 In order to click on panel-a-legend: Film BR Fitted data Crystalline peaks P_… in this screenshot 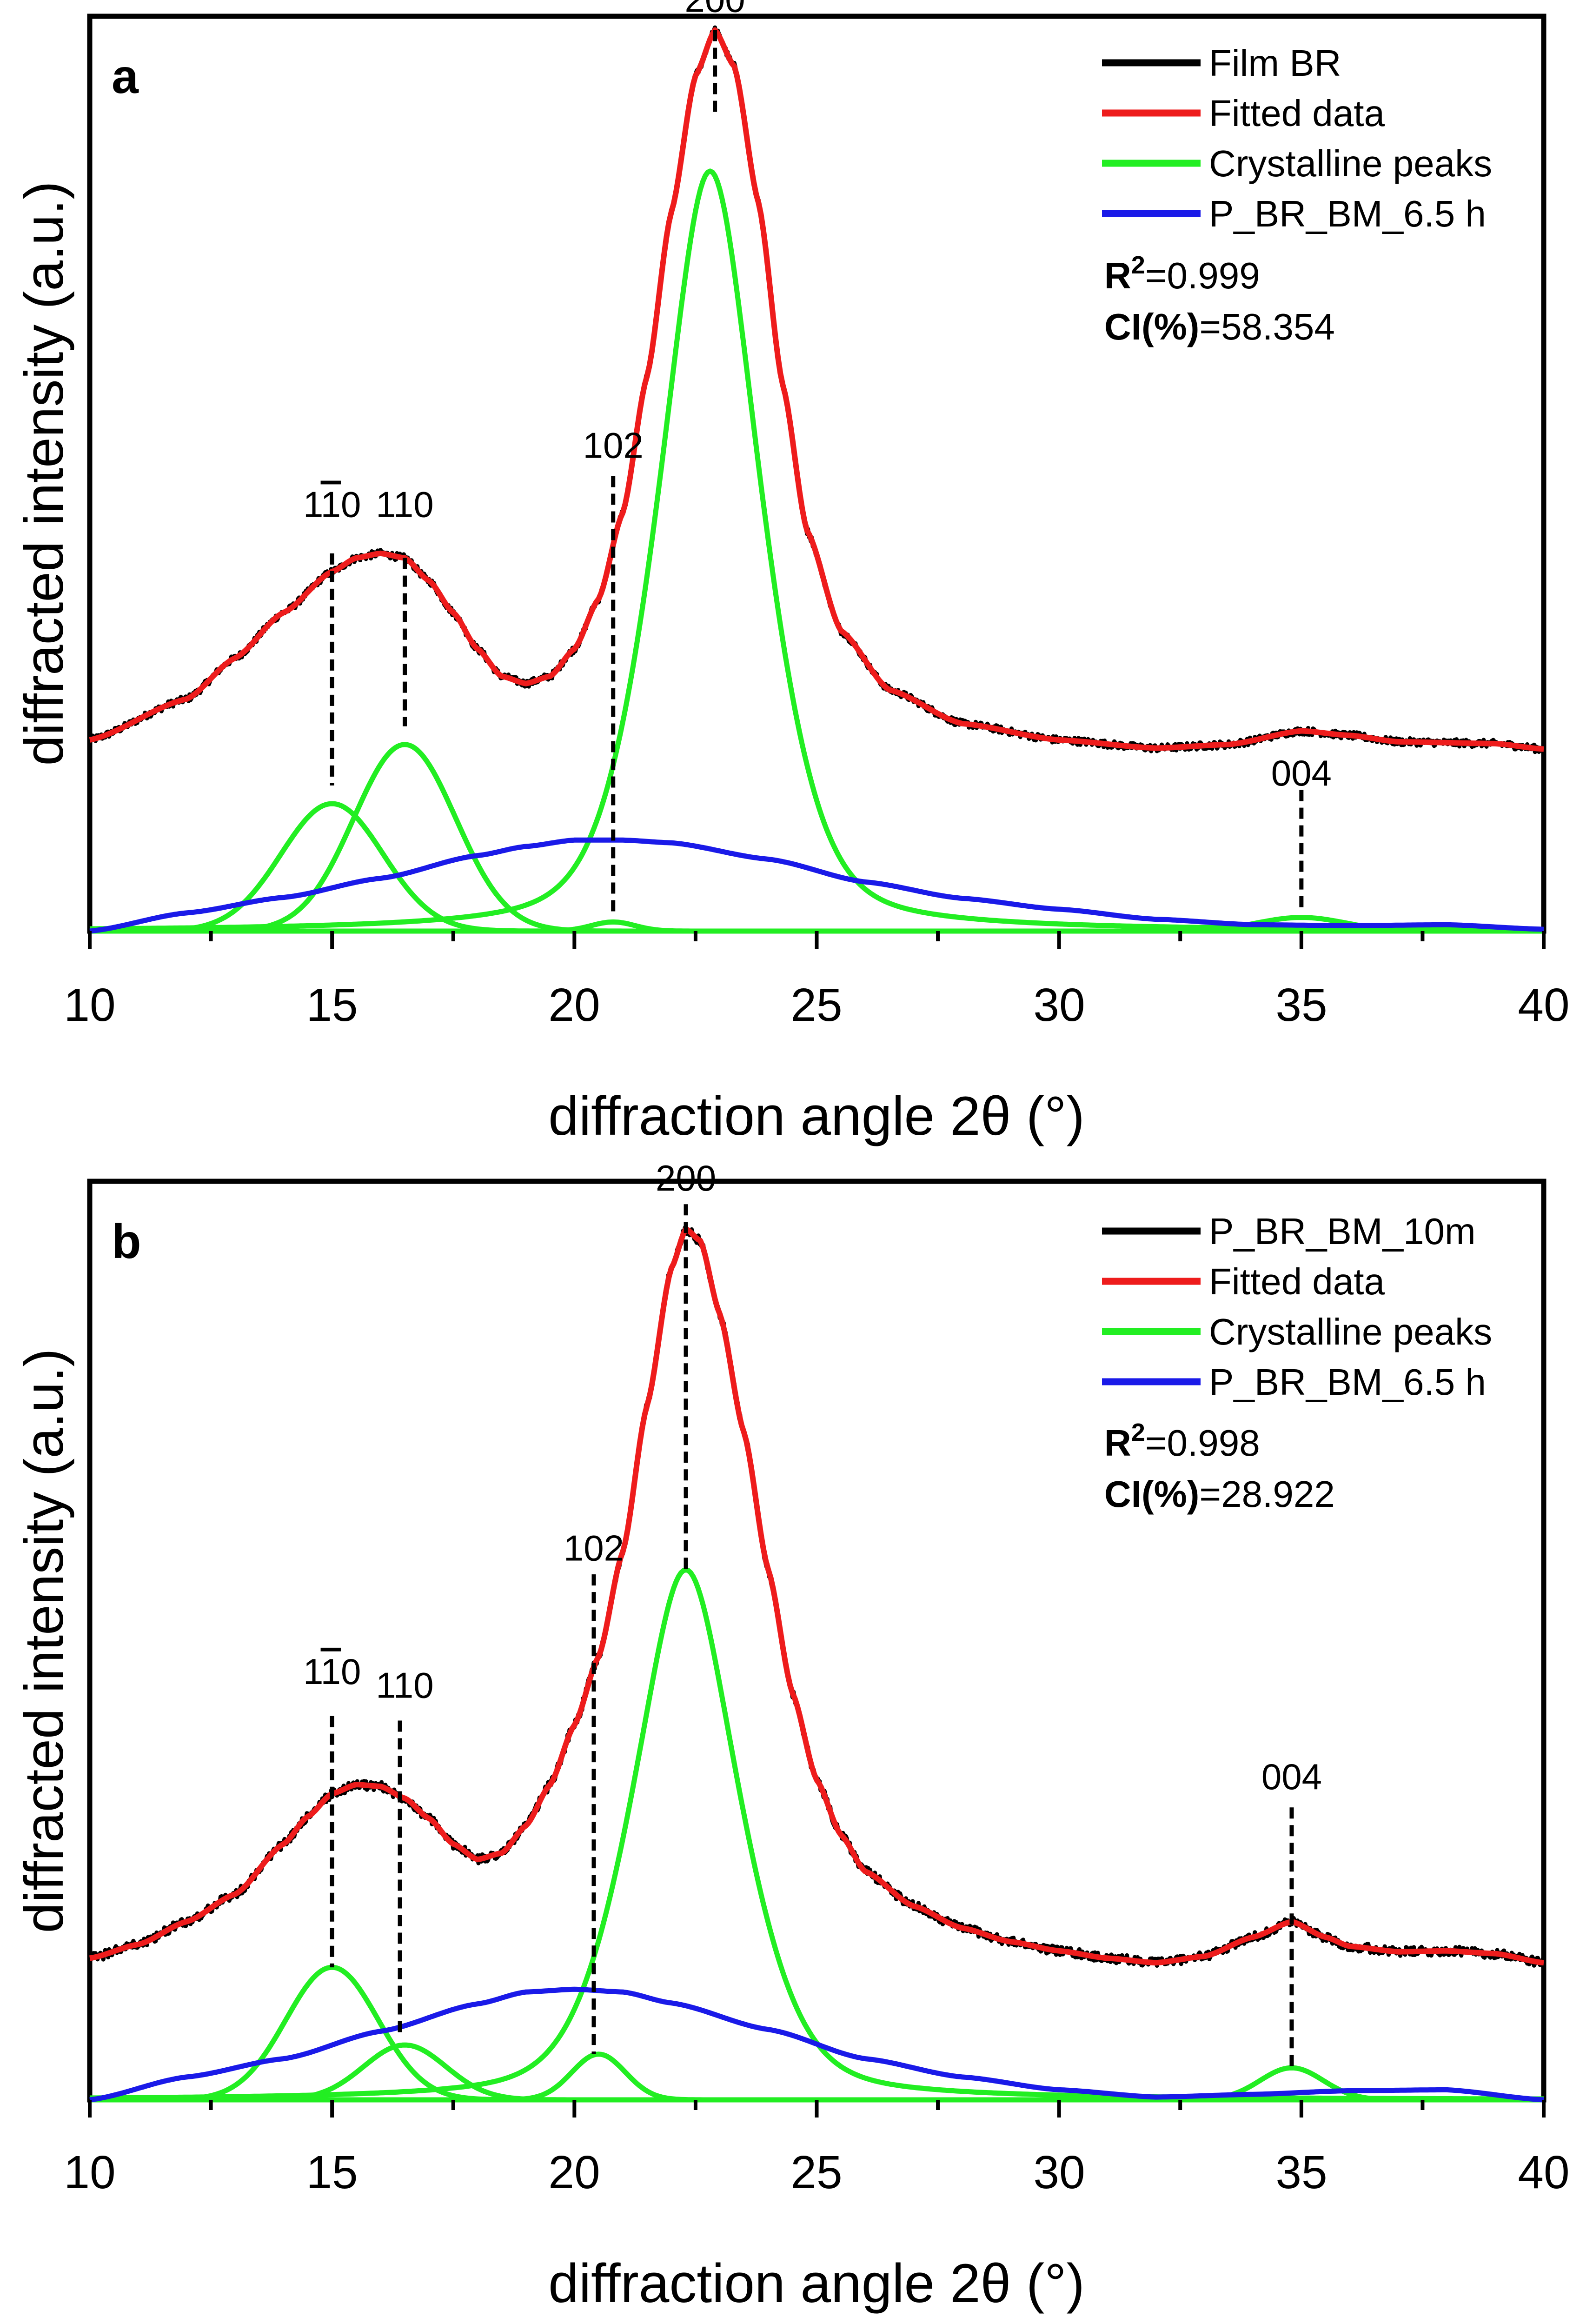, I will do `click(1297, 138)`.